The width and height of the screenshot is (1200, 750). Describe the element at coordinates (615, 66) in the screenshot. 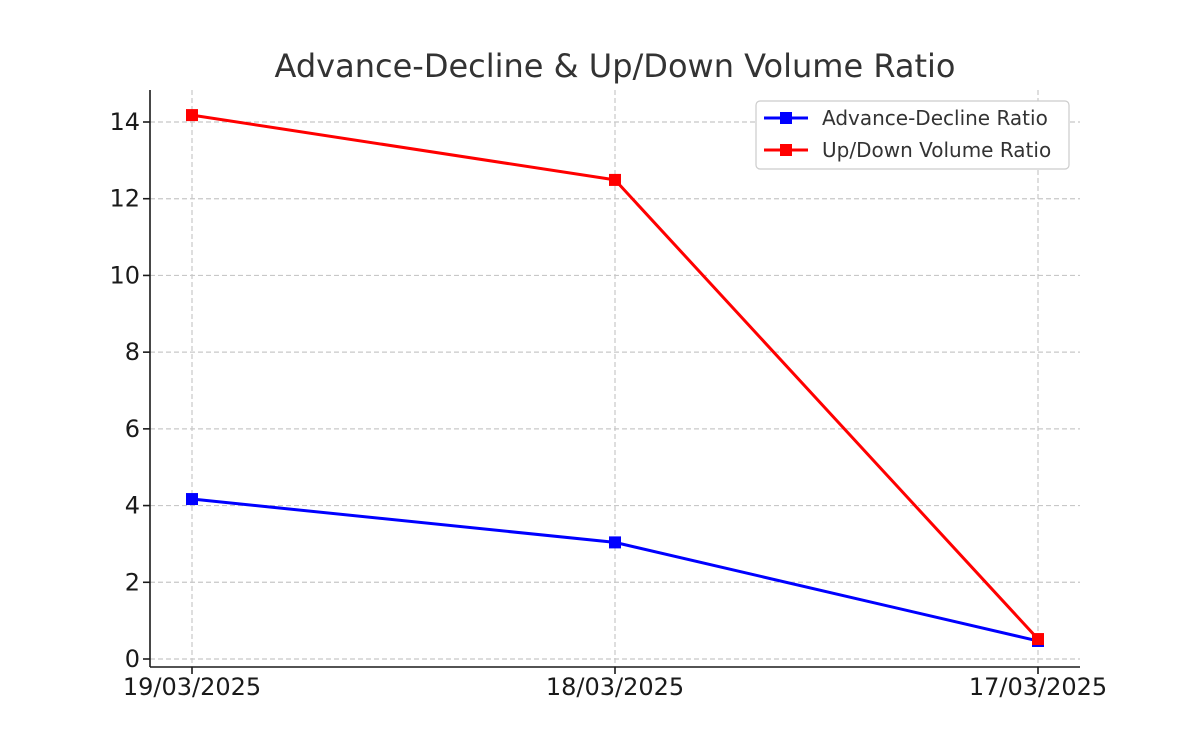

I see `chart-title: Advance-Decline & Up/Down Volume Ratio` at that location.